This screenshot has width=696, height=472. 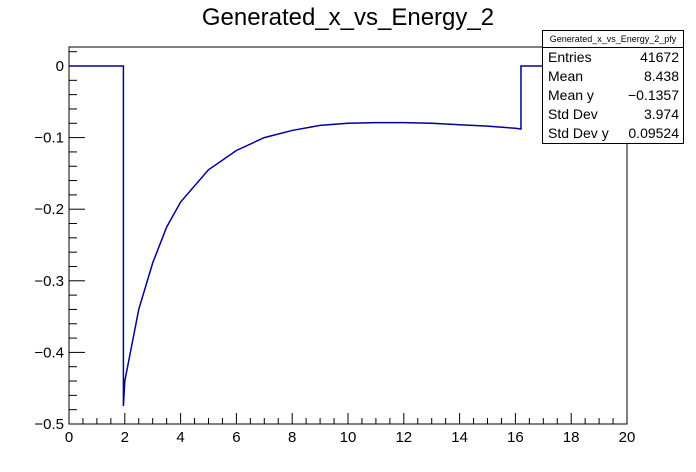 I want to click on chart-title: Generated_x_vs_Energy_2, so click(x=348, y=17).